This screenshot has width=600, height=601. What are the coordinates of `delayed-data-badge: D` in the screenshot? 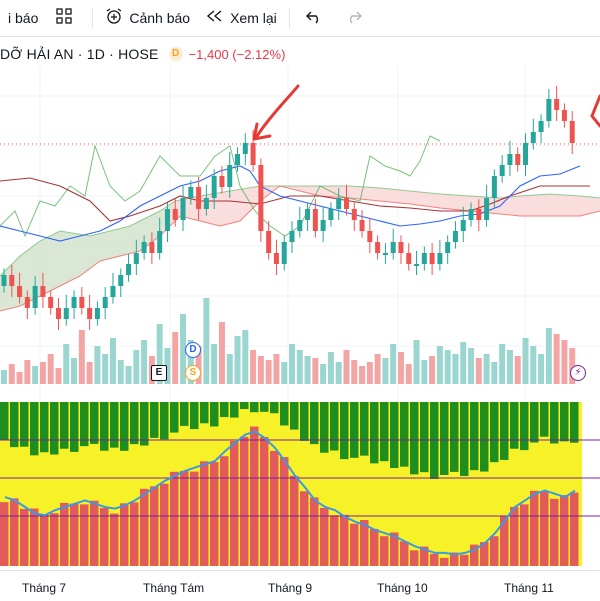 It's located at (175, 54).